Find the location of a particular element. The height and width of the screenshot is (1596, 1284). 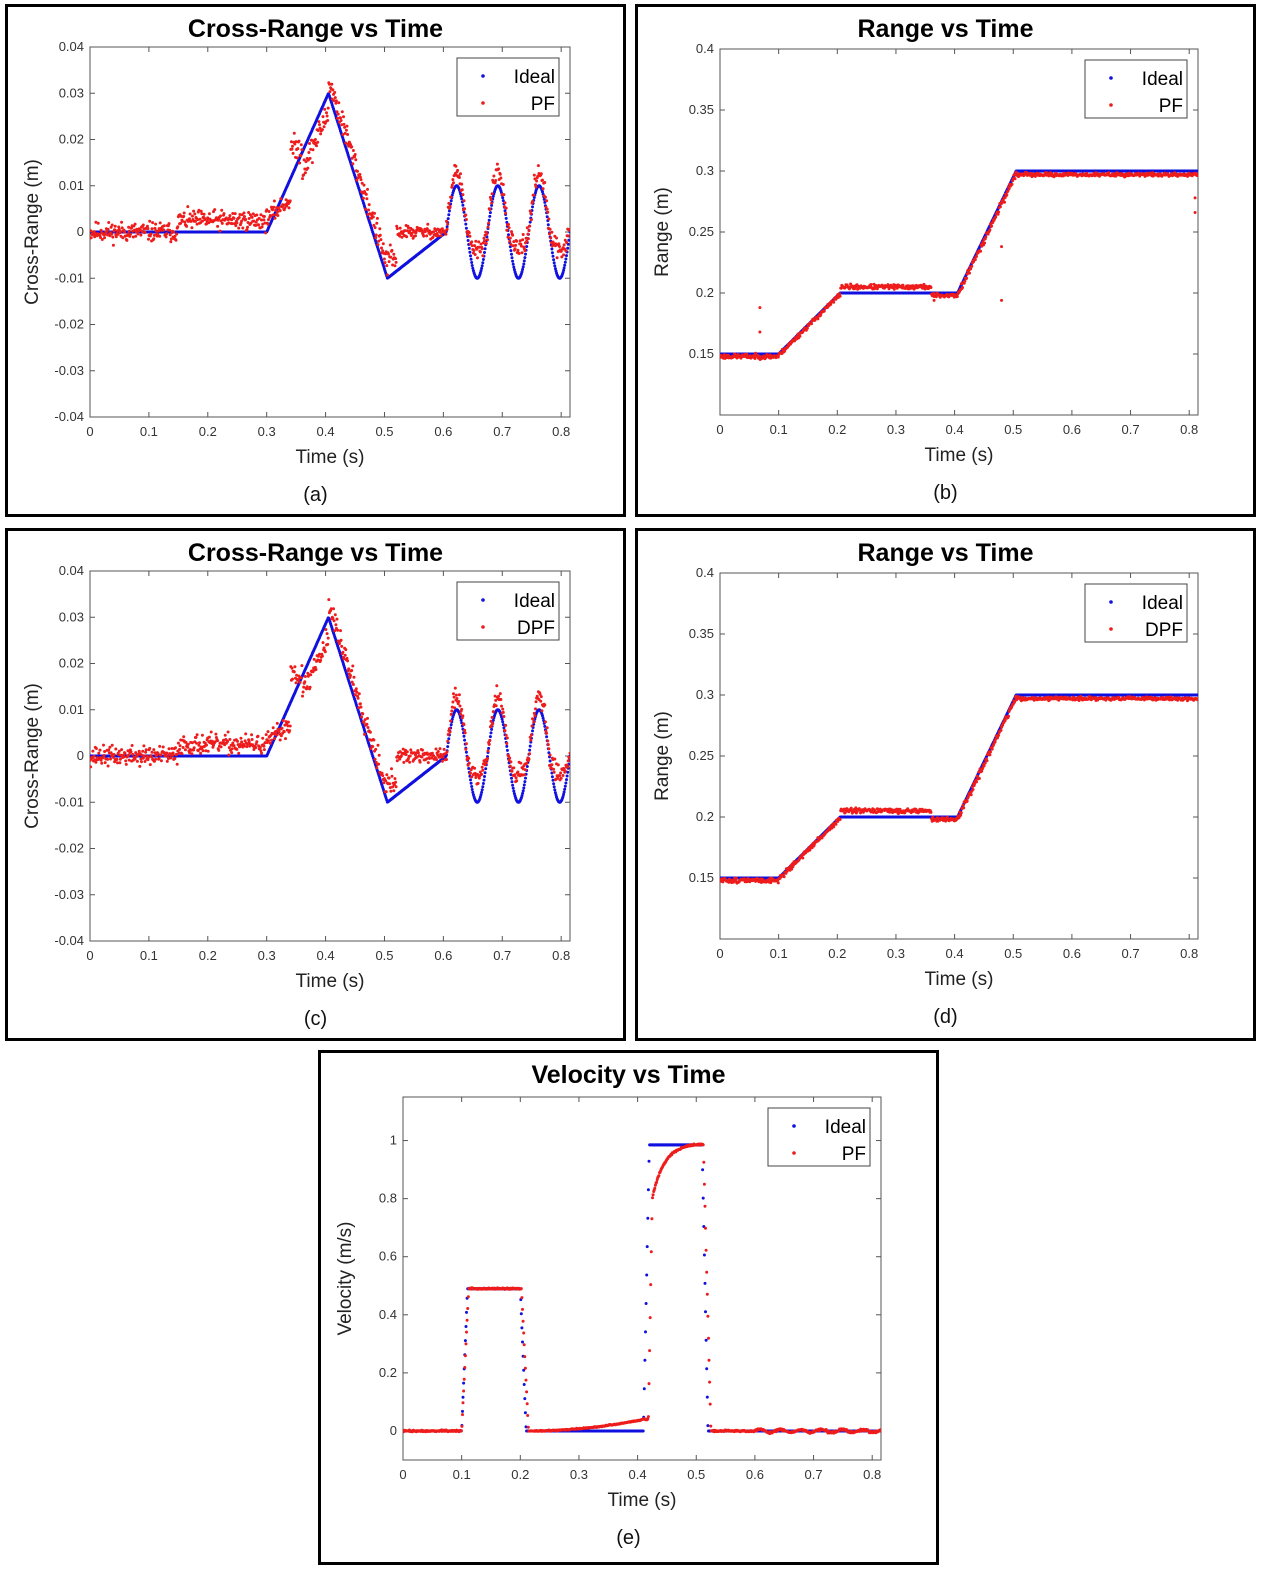

y-tick-label: 0.3 is located at coordinates (705, 170).